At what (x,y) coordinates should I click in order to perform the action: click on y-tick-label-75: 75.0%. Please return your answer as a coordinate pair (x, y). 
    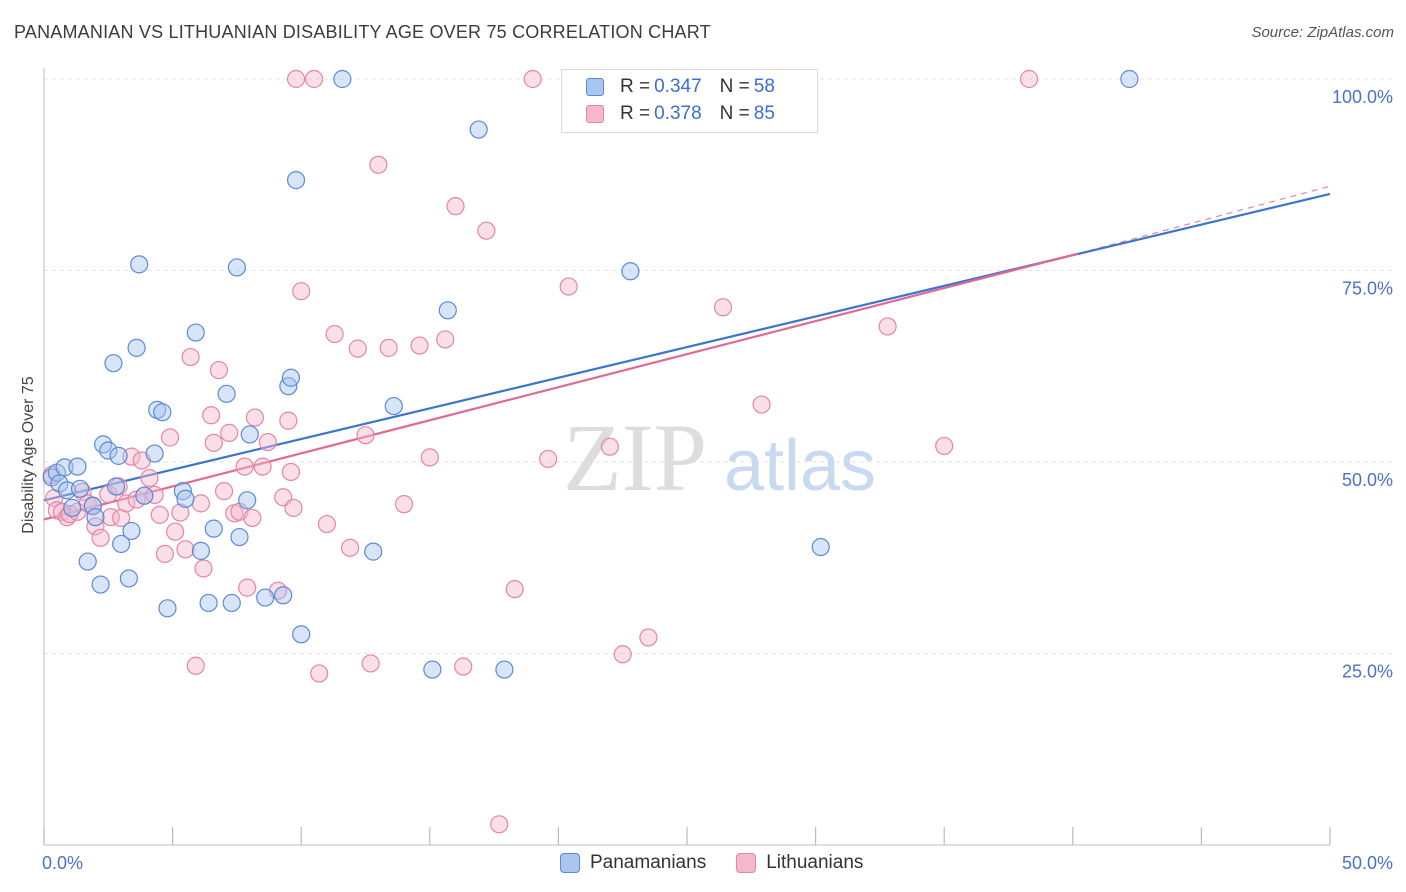
    Looking at the image, I should click on (1367, 289).